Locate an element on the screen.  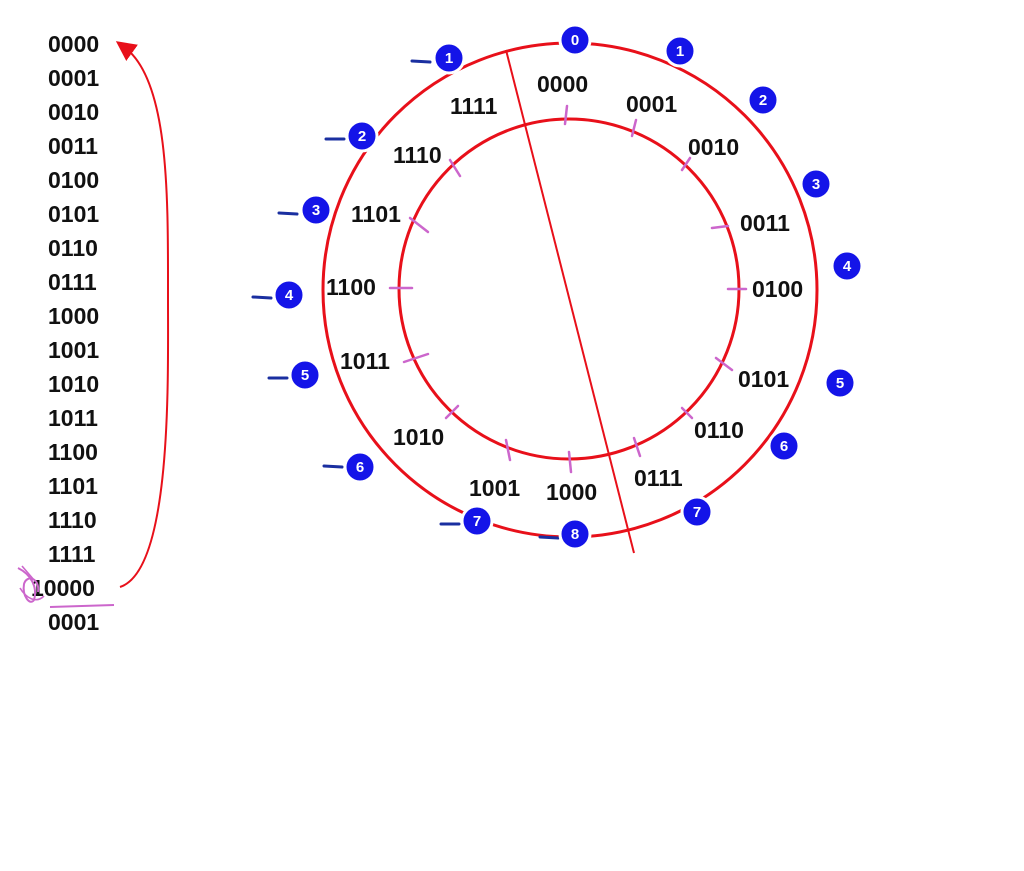
badge-negative-7: 7 is located at coordinates (466, 521).